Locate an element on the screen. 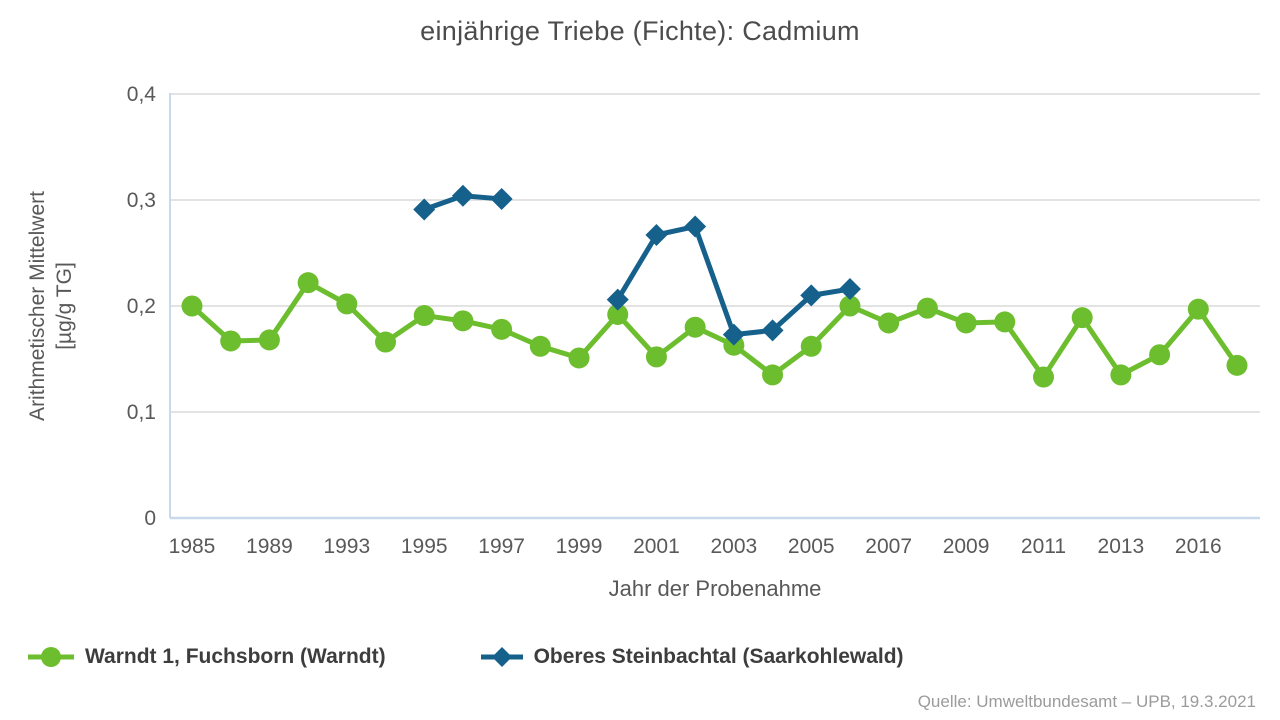 This screenshot has height=720, width=1280. legend-item-steinbachtal: Oberes Steinbachtal (Saarkohlewald) is located at coordinates (692, 657).